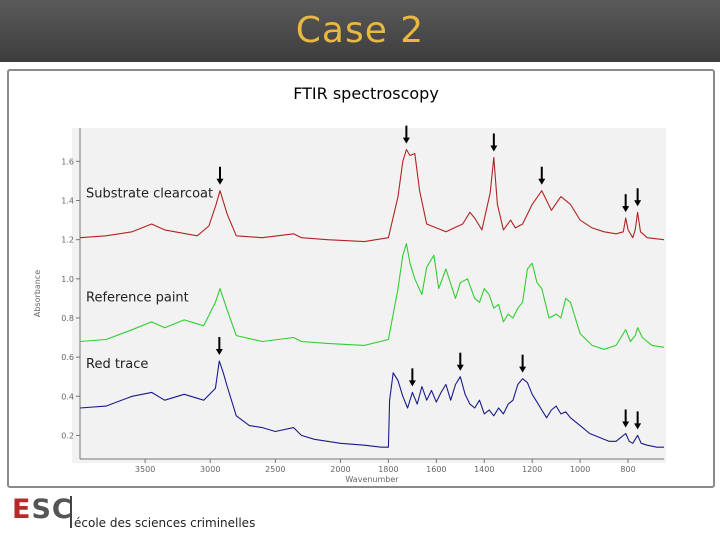 The image size is (720, 540). What do you see at coordinates (22, 509) in the screenshot?
I see `logo-letter-e: E` at bounding box center [22, 509].